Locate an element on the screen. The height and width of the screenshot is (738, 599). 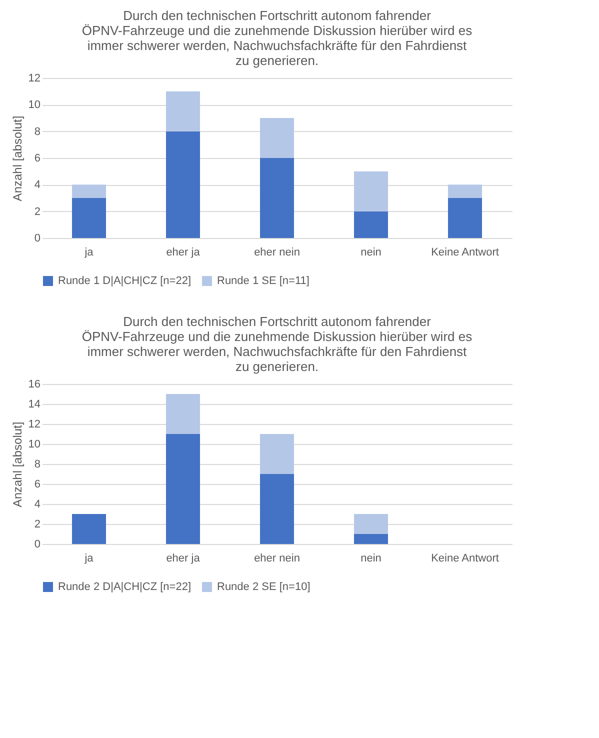
legend-label: Runde 1 SE [n=11] is located at coordinates (263, 281).